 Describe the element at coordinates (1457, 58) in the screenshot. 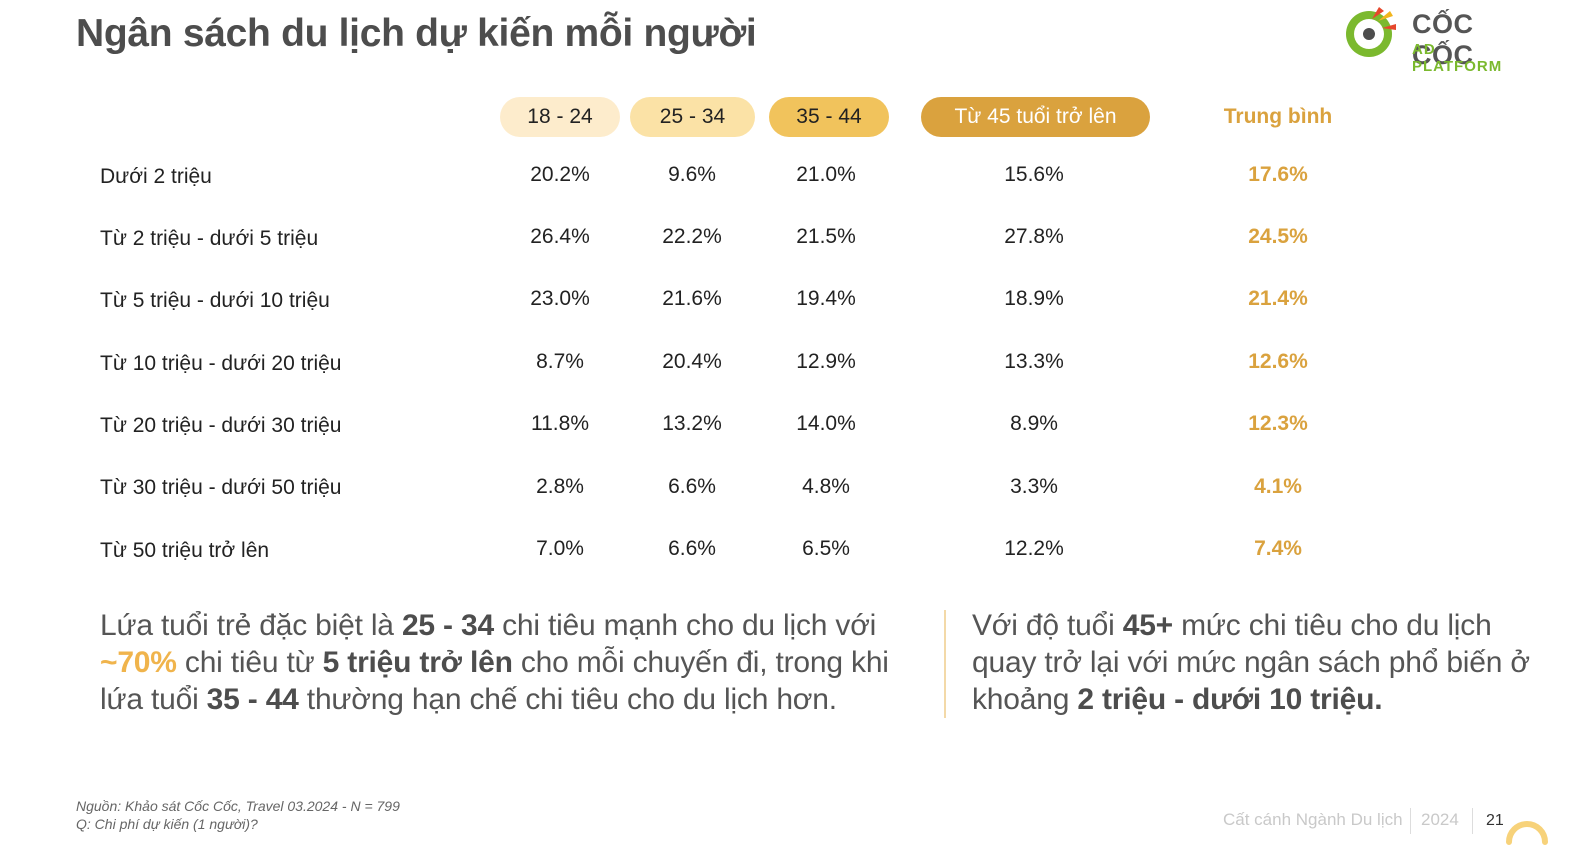

I see `logo-tagline: AD PLATFORM` at that location.